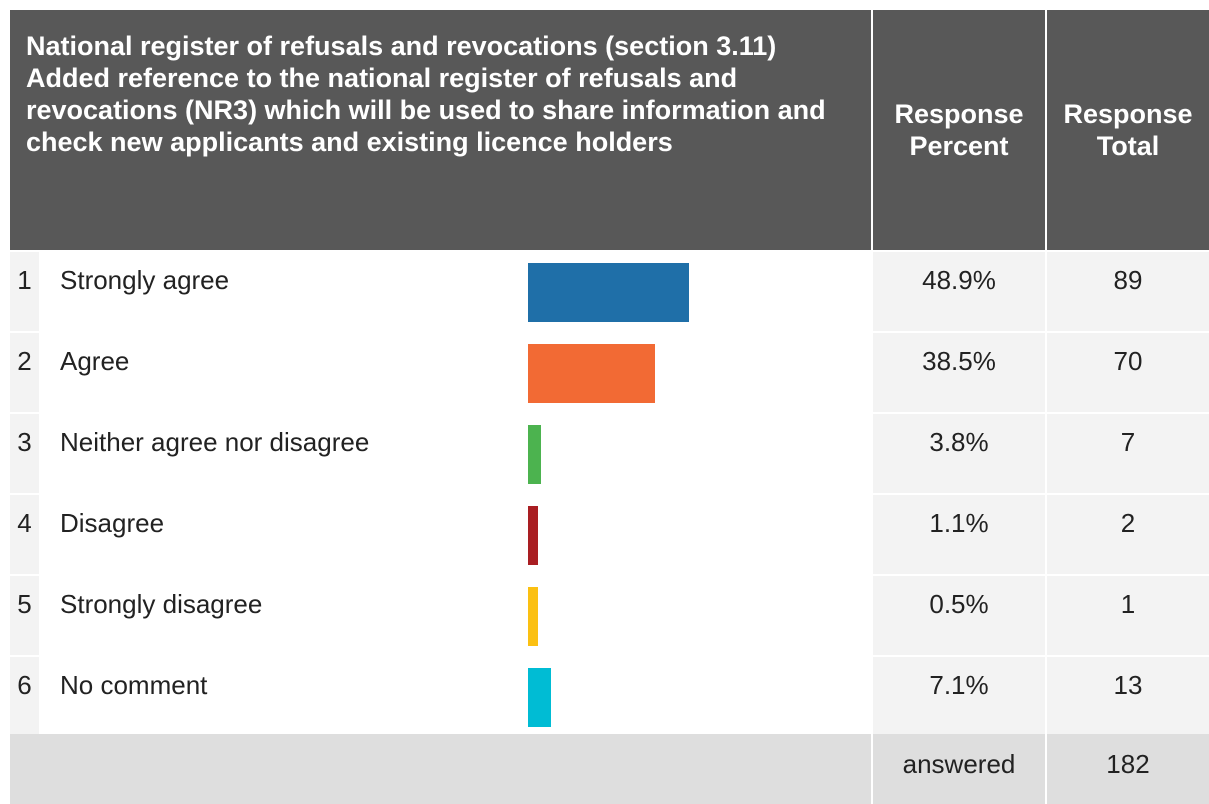 This screenshot has width=1209, height=804. What do you see at coordinates (24, 372) in the screenshot?
I see `row-number: 2` at bounding box center [24, 372].